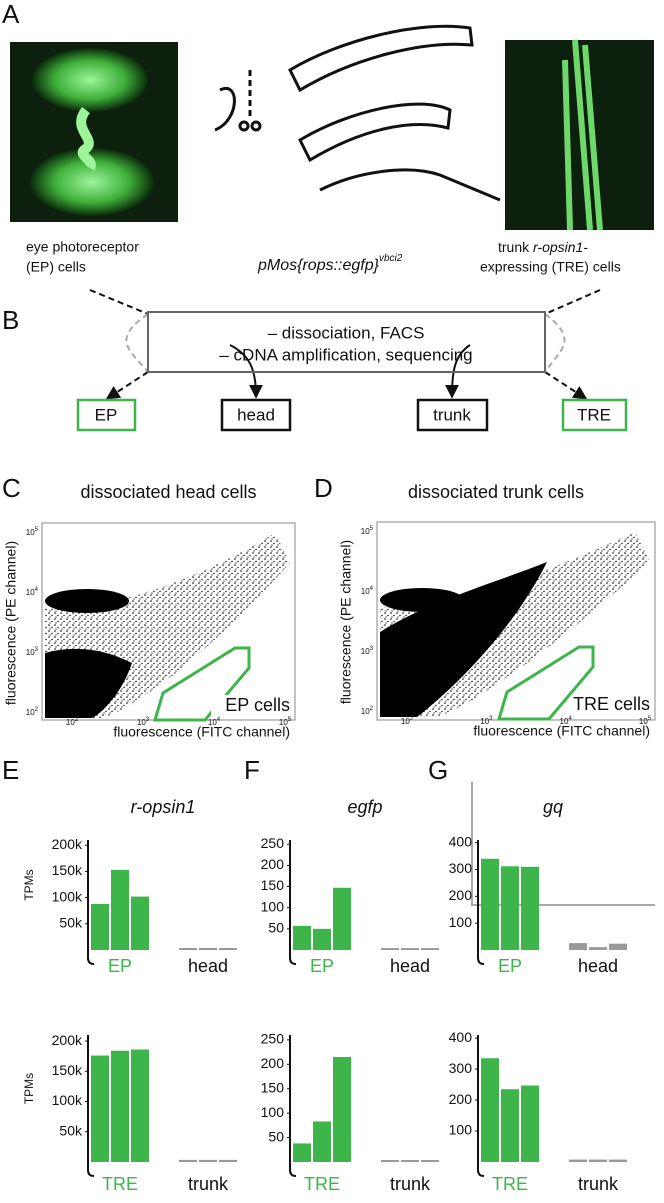 The height and width of the screenshot is (1203, 664). I want to click on sample-boxes, so click(352, 415).